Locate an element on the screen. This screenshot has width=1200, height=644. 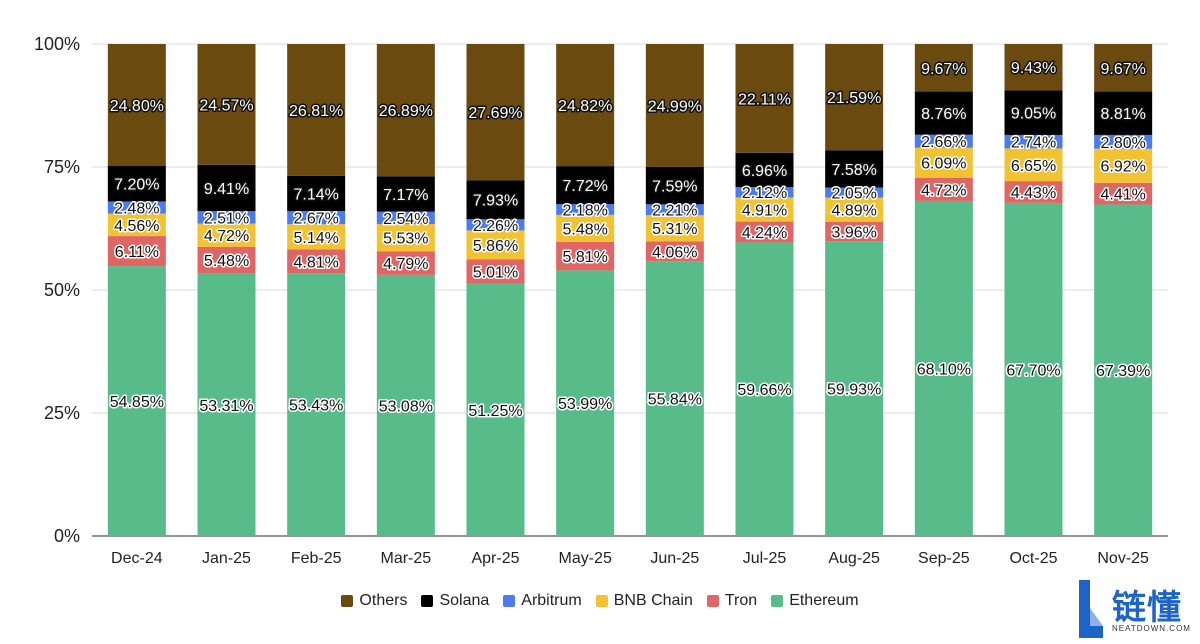
data-label: 3.96% is located at coordinates (853, 232).